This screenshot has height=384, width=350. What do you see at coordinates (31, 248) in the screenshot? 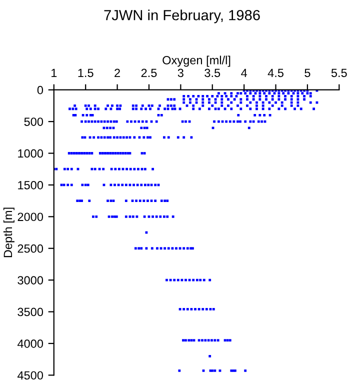
I see `y-tick-label: 2500` at bounding box center [31, 248].